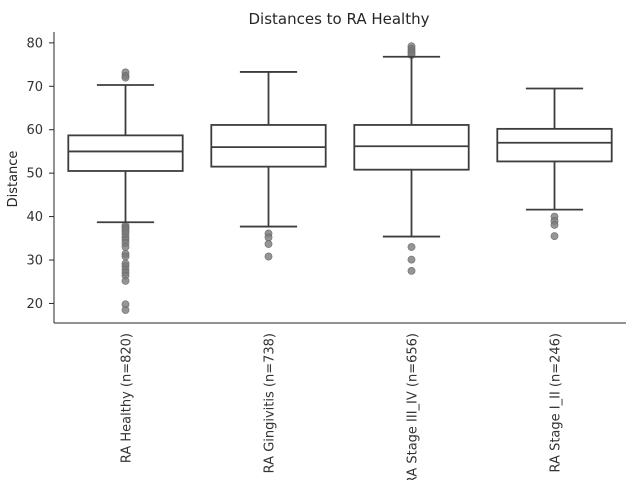  What do you see at coordinates (34, 261) in the screenshot?
I see `y-tick-label: 30` at bounding box center [34, 261].